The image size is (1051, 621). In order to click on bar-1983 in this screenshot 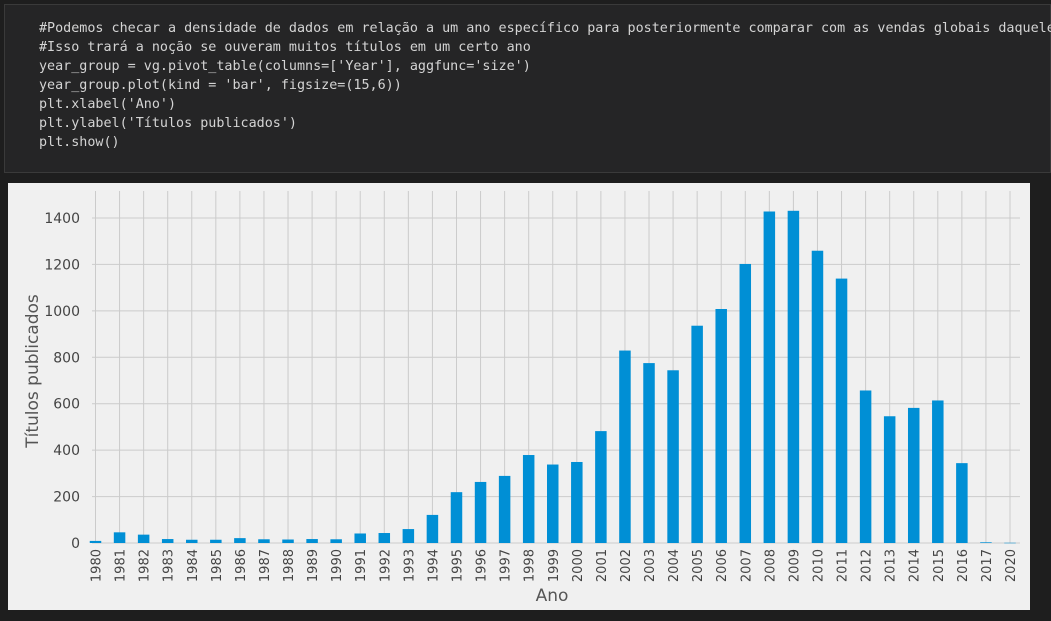, I will do `click(167, 541)`.